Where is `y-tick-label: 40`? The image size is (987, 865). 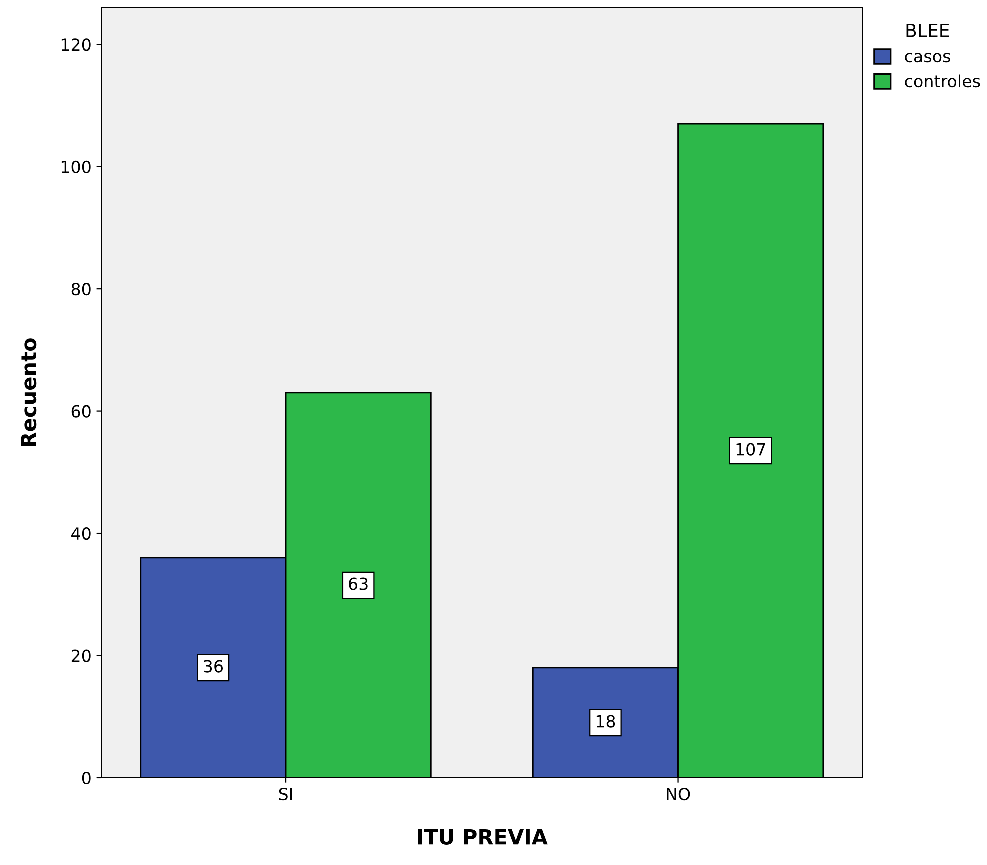
y-tick-label: 40 is located at coordinates (81, 533).